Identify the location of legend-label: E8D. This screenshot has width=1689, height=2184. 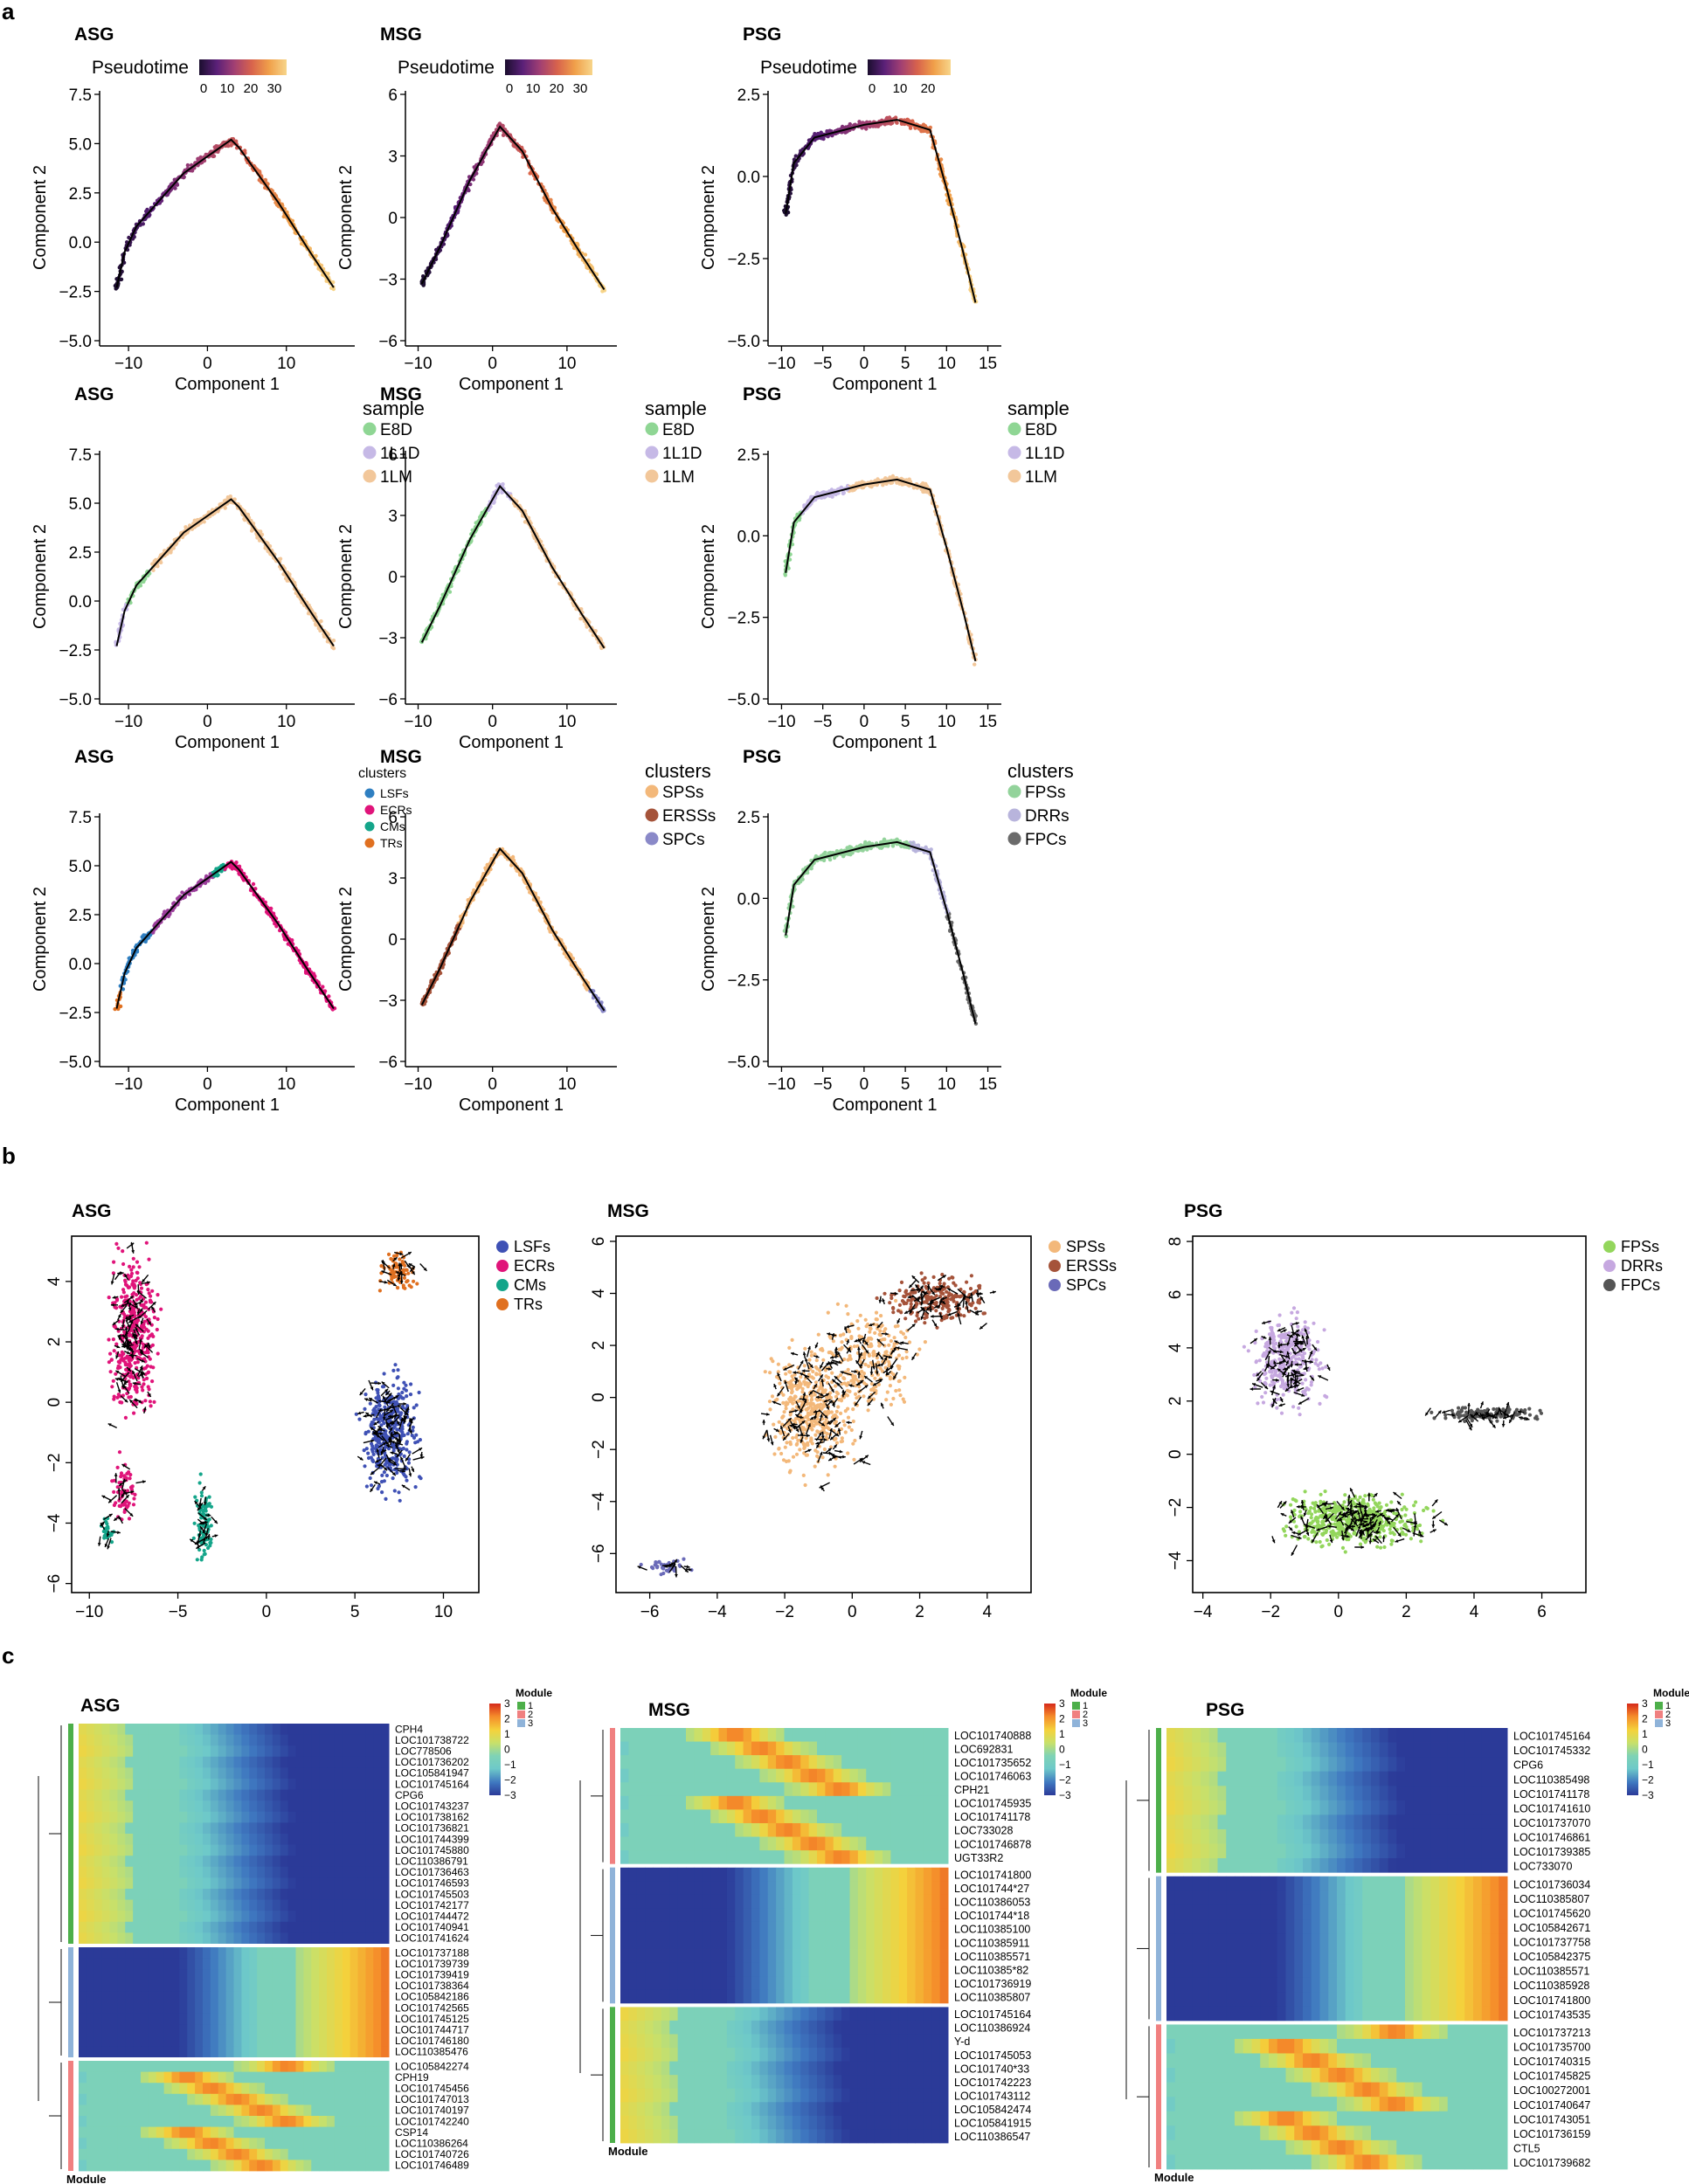
(1041, 430).